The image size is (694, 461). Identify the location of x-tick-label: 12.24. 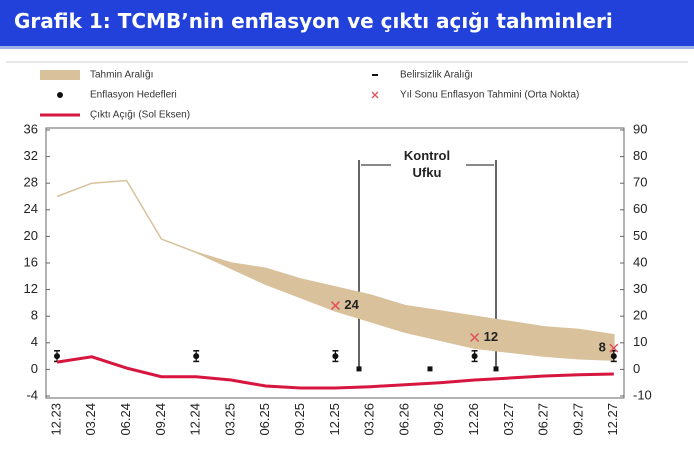
(195, 419).